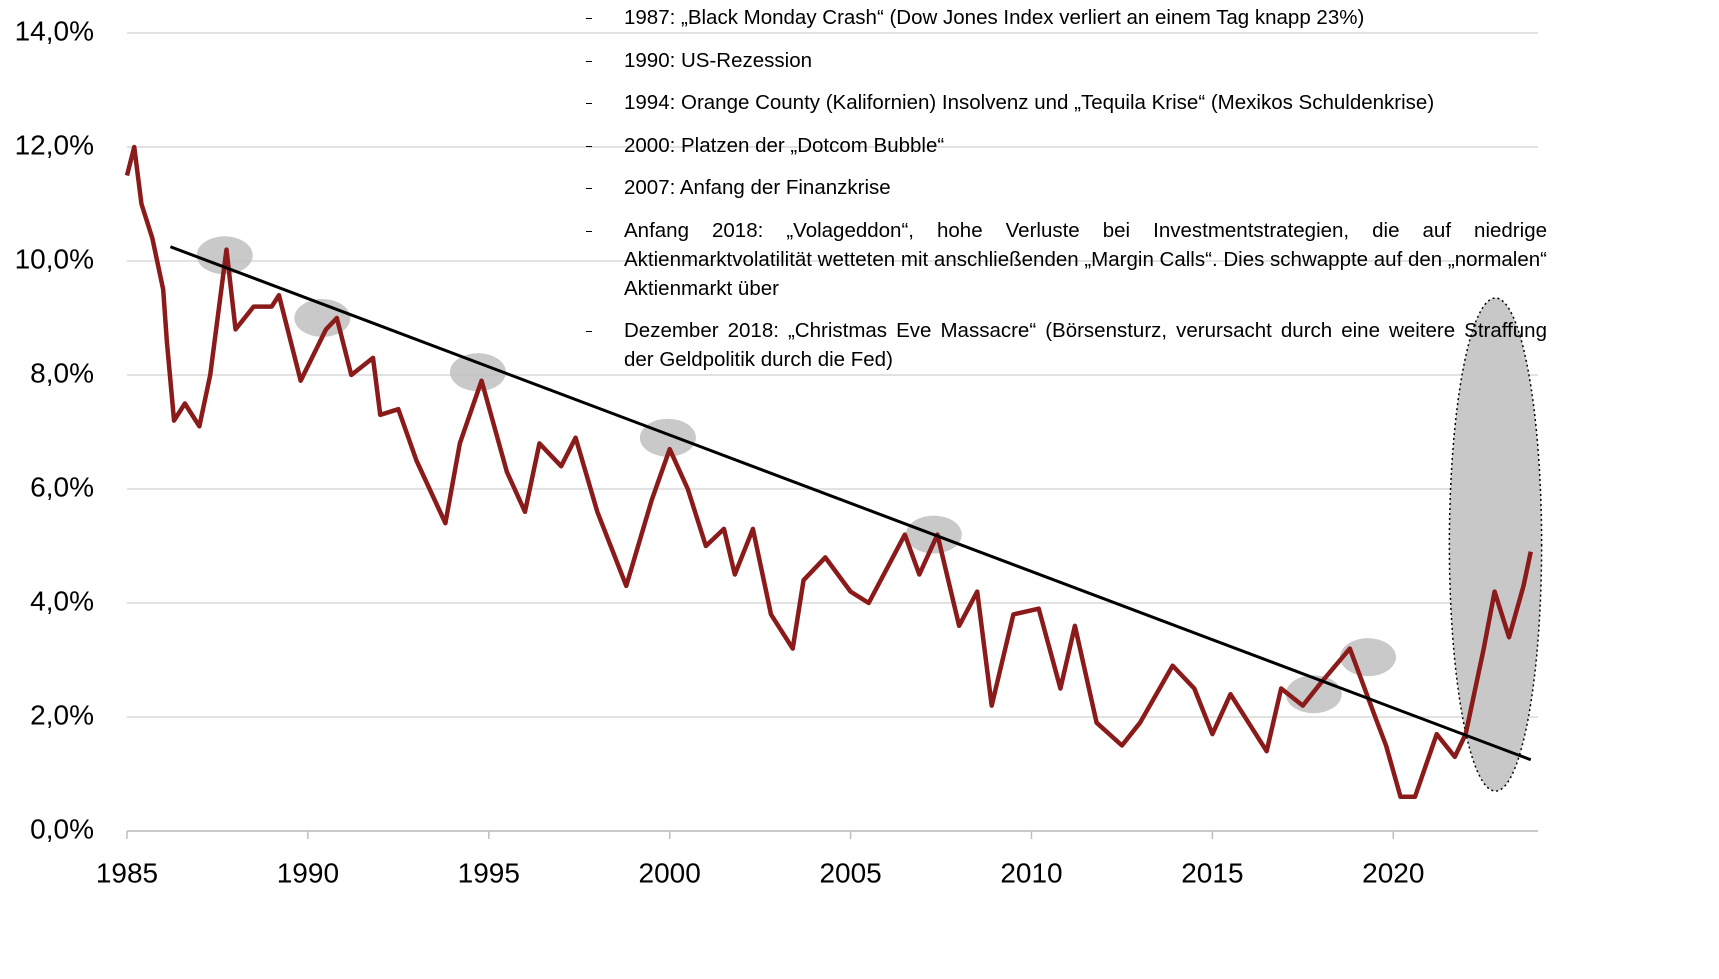 The height and width of the screenshot is (979, 1719). What do you see at coordinates (1393, 872) in the screenshot?
I see `x-tick-label: 2020` at bounding box center [1393, 872].